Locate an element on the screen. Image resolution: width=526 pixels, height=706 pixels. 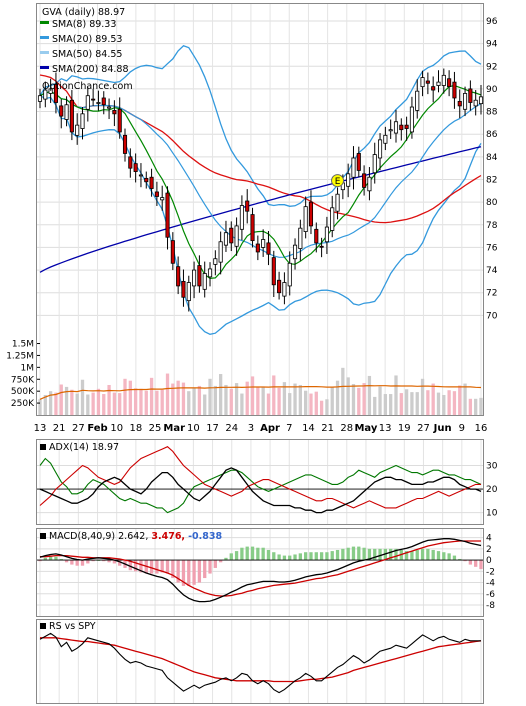
volume-tick-label: 750K is located at coordinates (23, 380).